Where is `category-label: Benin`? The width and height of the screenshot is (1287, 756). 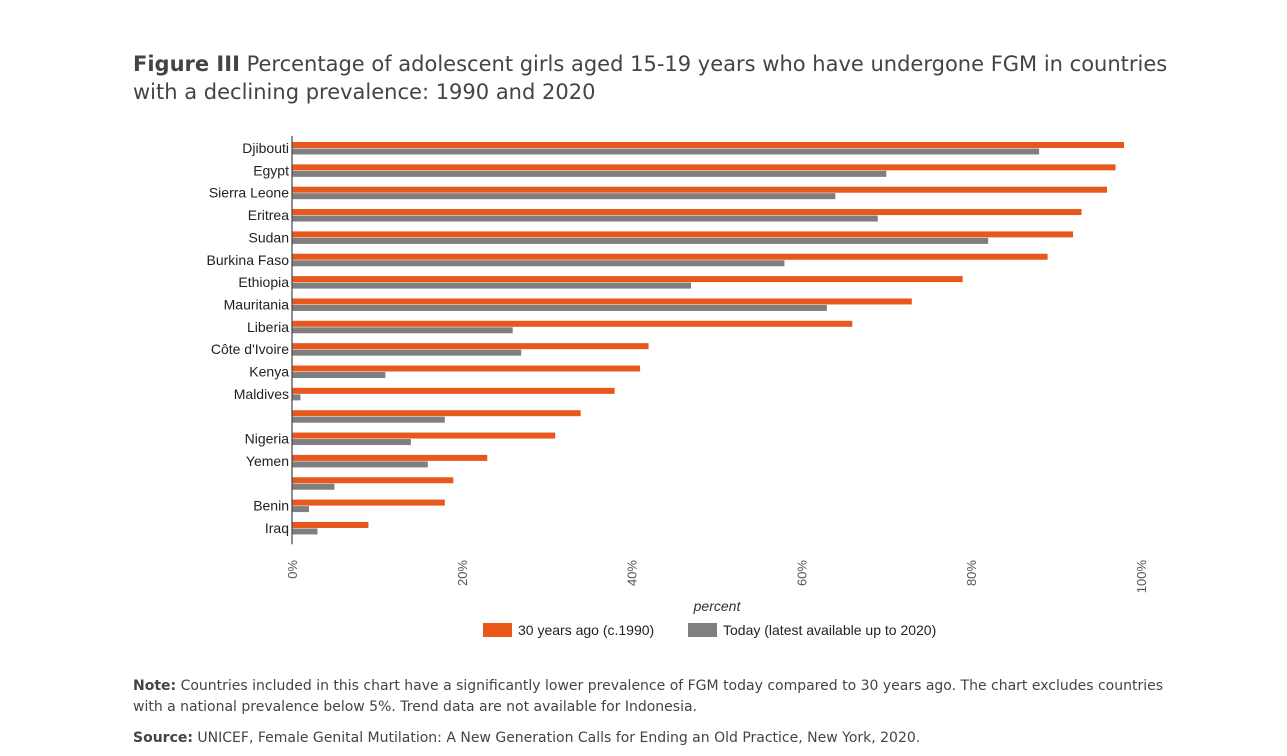
category-label: Benin is located at coordinates (271, 506).